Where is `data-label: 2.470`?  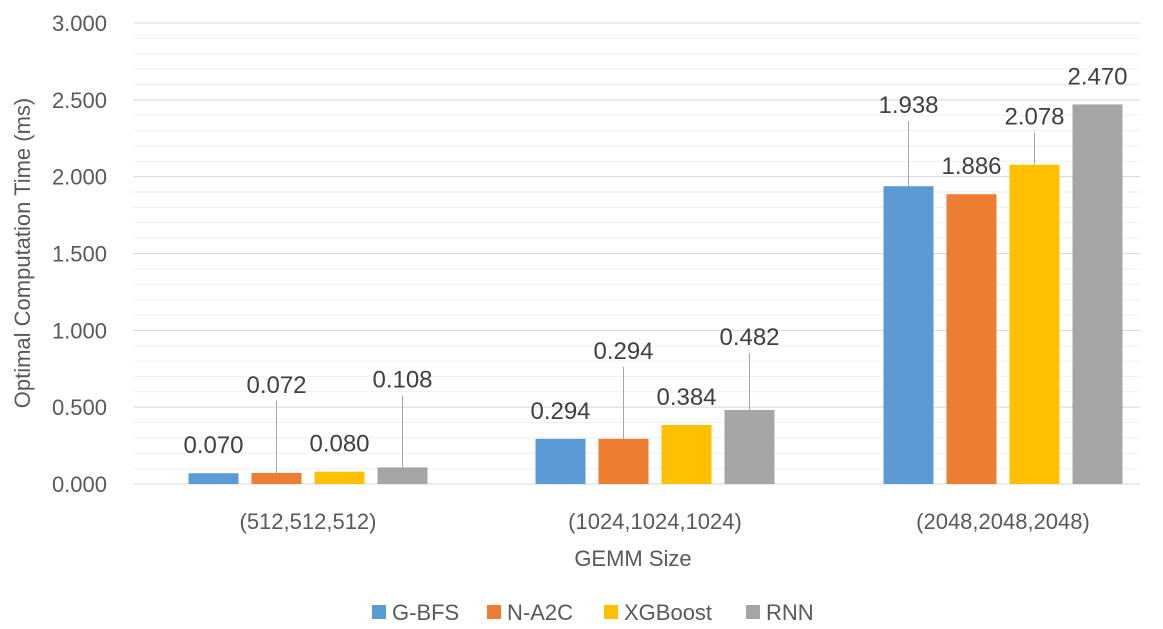
data-label: 2.470 is located at coordinates (1097, 76).